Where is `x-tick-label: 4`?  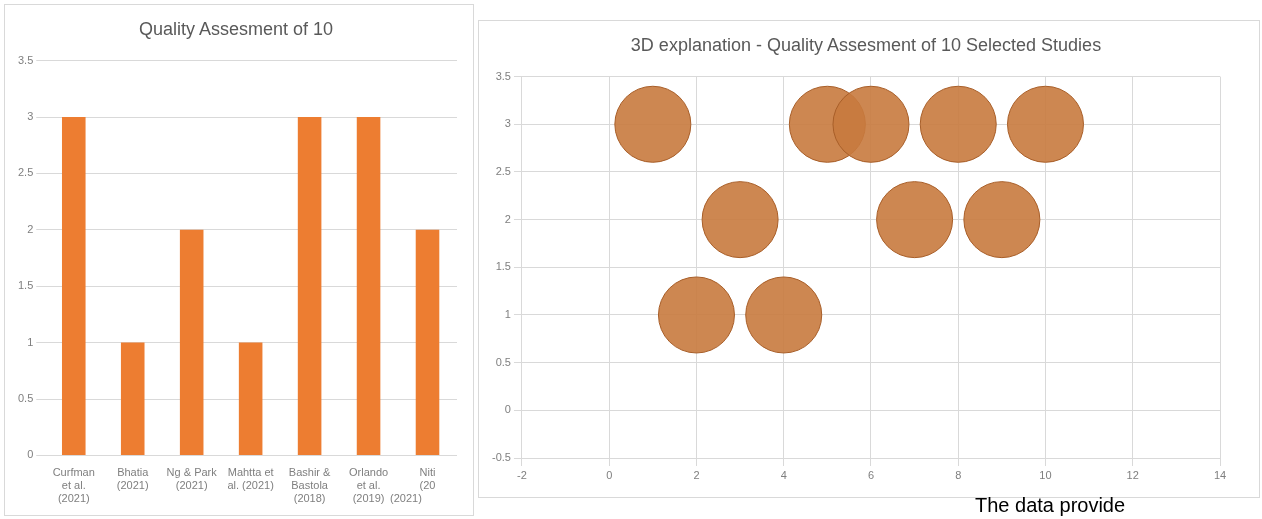 x-tick-label: 4 is located at coordinates (783, 474).